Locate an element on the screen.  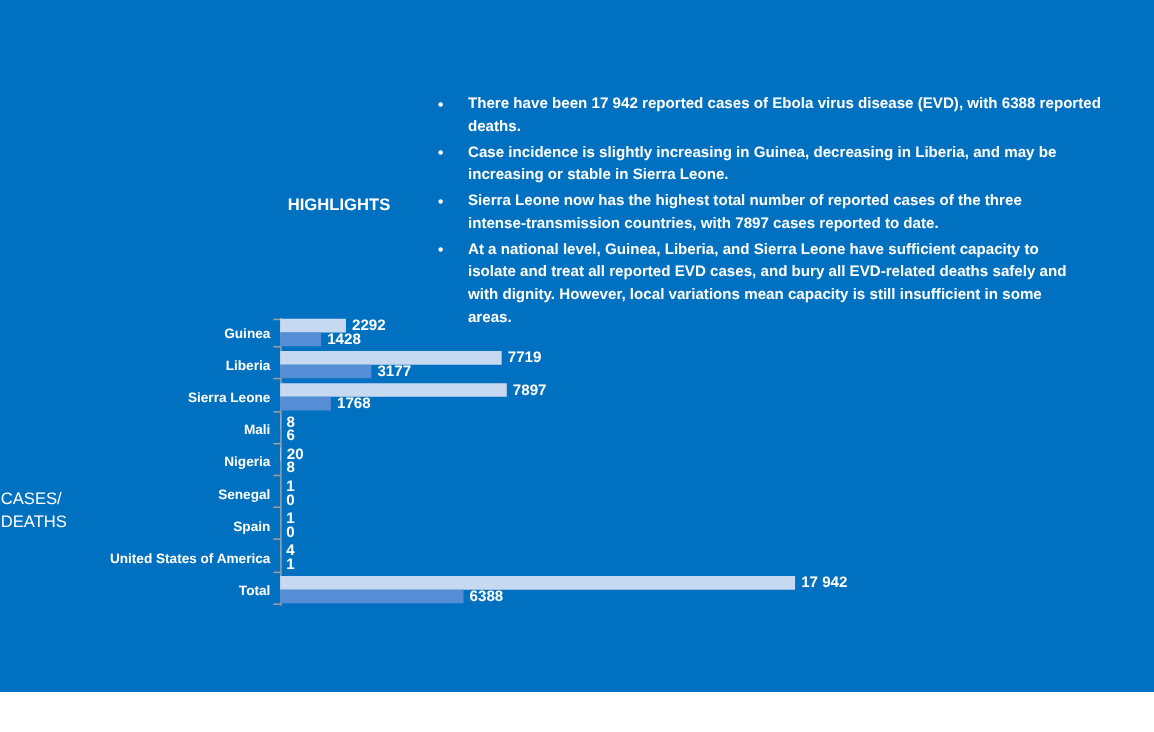
data-label: 3177 is located at coordinates (394, 371).